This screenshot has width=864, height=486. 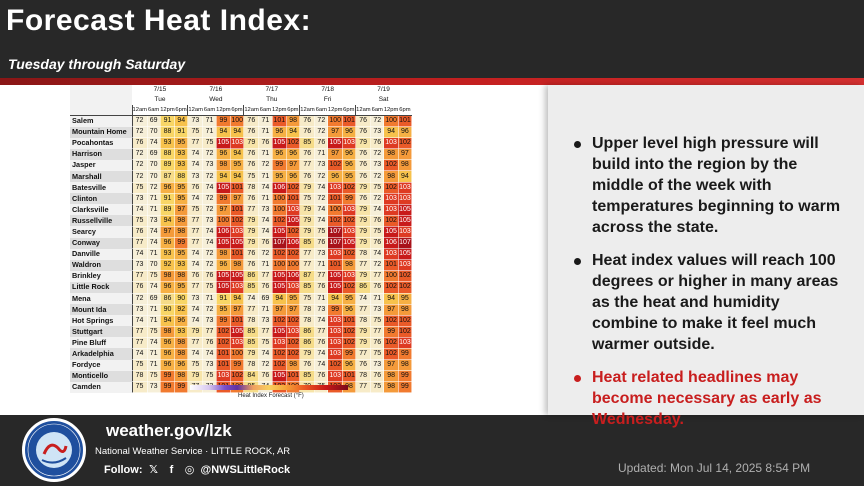 What do you see at coordinates (101, 376) in the screenshot?
I see `location-name: Monticello` at bounding box center [101, 376].